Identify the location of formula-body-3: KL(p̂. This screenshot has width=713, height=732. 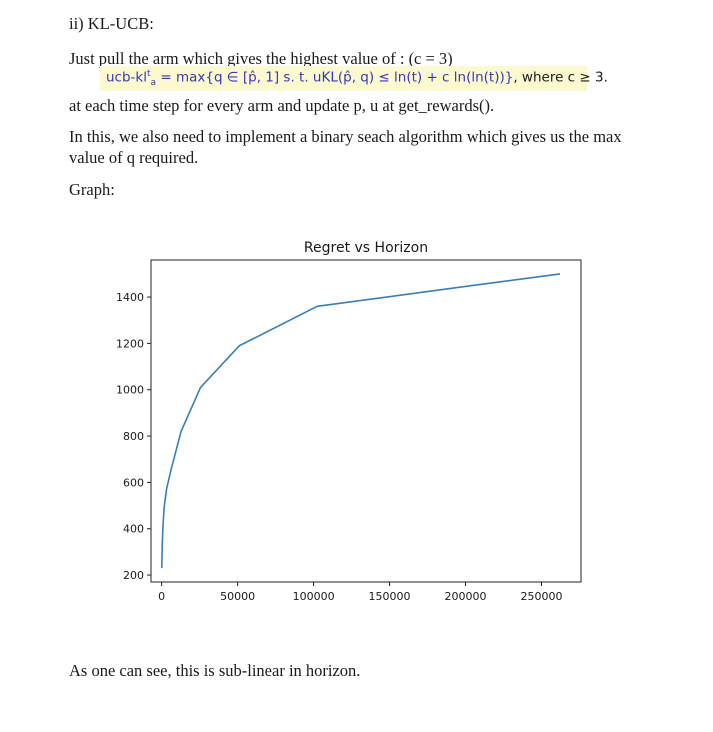
(336, 77).